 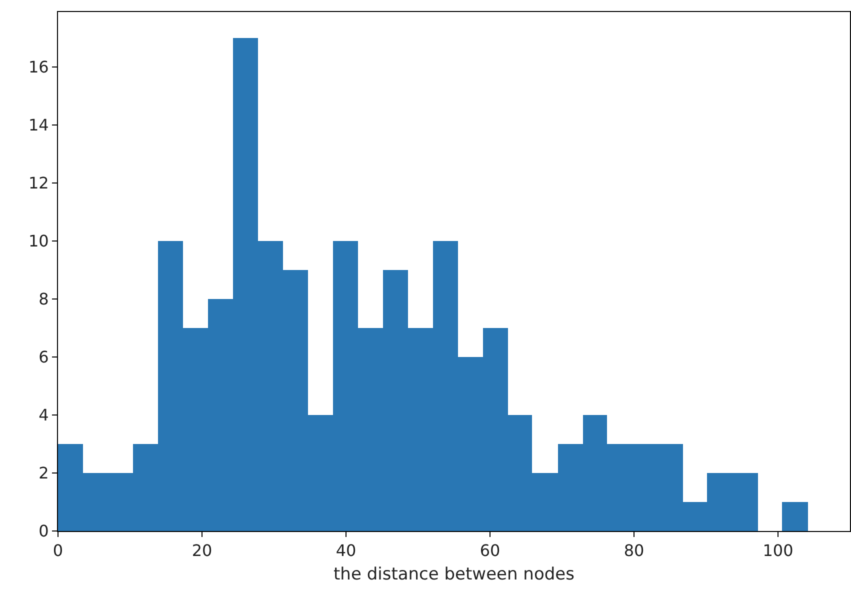 What do you see at coordinates (634, 550) in the screenshot?
I see `x-tick-label: 80` at bounding box center [634, 550].